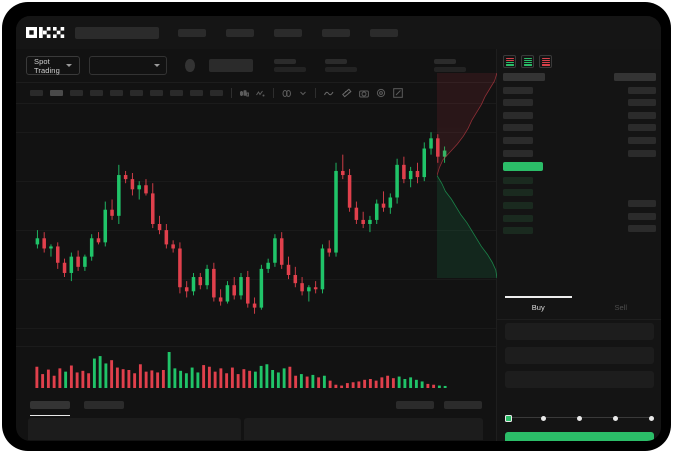 Image resolution: width=673 pixels, height=453 pixels. I want to click on market-type-label: Spot Trading, so click(47, 65).